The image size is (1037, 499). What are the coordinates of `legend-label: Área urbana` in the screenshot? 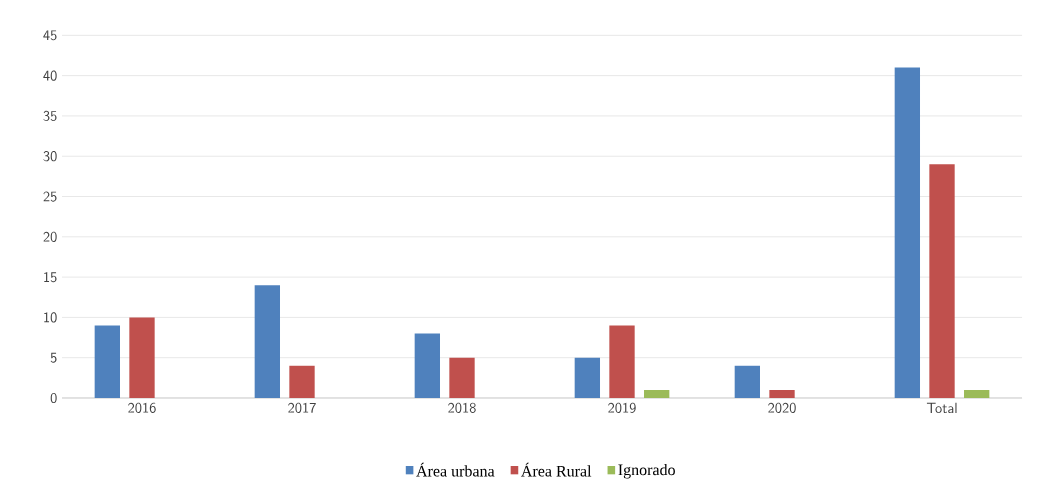 It's located at (455, 469).